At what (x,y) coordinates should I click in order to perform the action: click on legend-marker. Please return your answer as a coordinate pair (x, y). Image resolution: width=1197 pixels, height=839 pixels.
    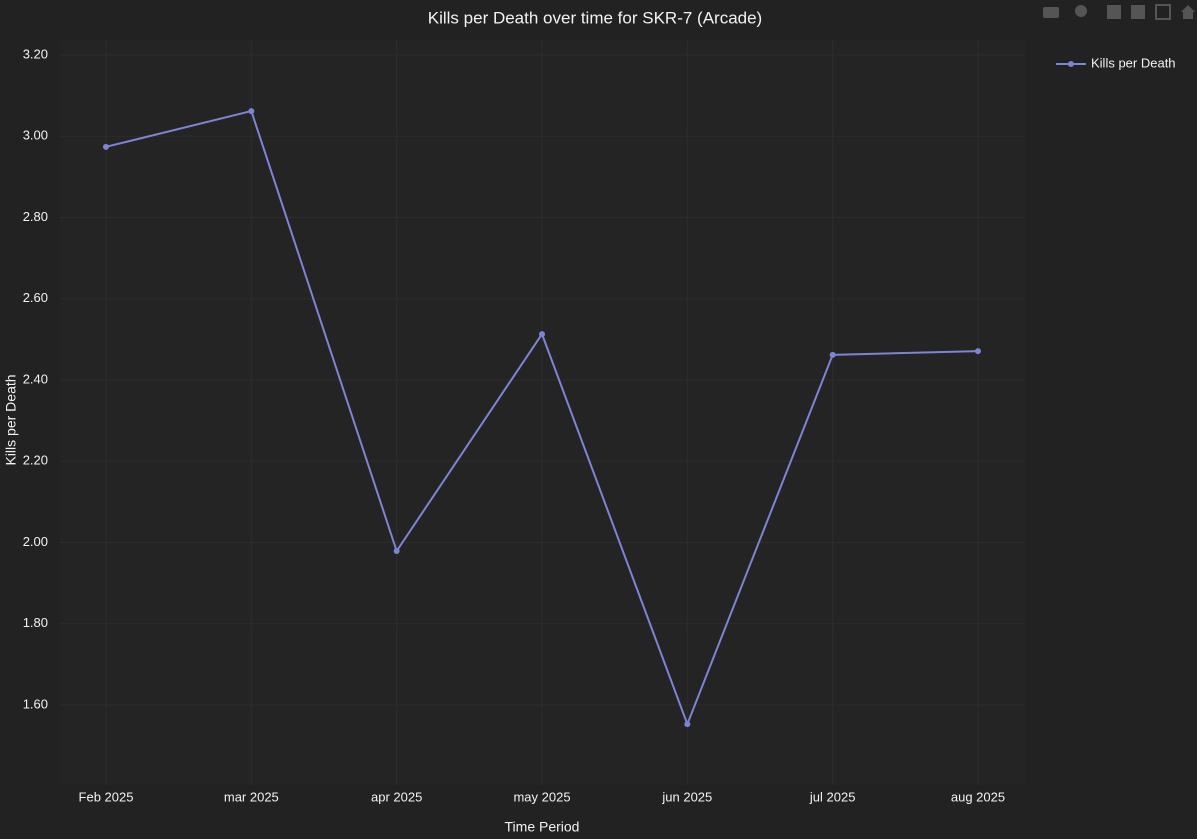
    Looking at the image, I should click on (1071, 64).